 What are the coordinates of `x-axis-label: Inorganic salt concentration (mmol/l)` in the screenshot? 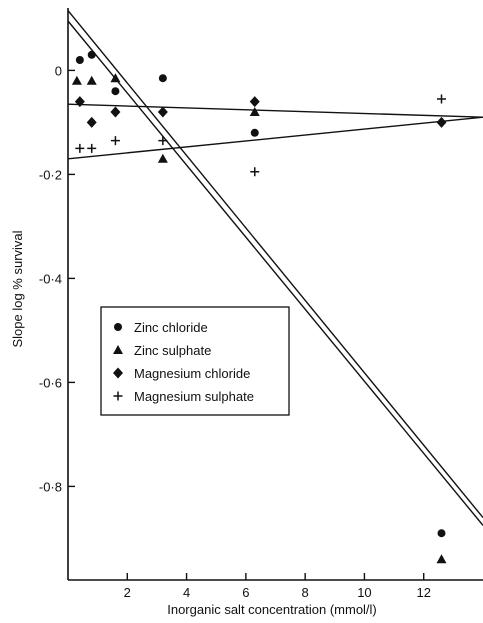 It's located at (272, 609).